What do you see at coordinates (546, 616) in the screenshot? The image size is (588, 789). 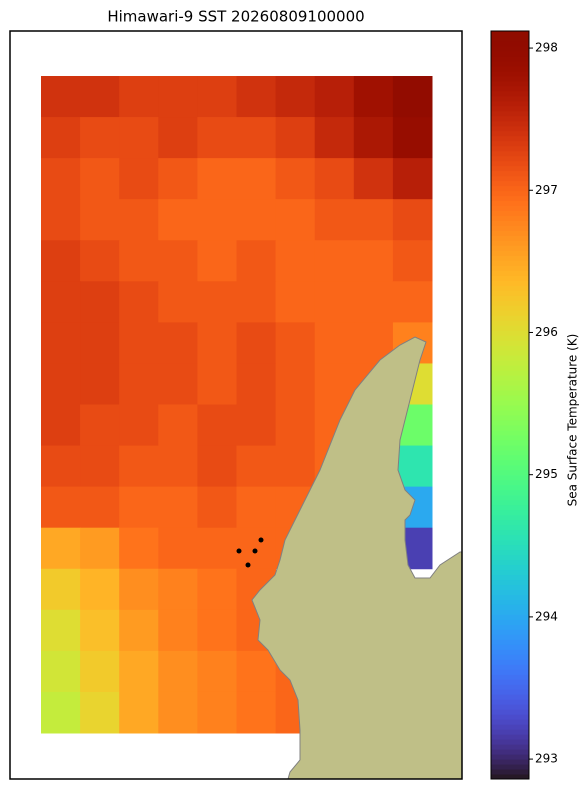 I see `colorbar-tick-label: 294` at bounding box center [546, 616].